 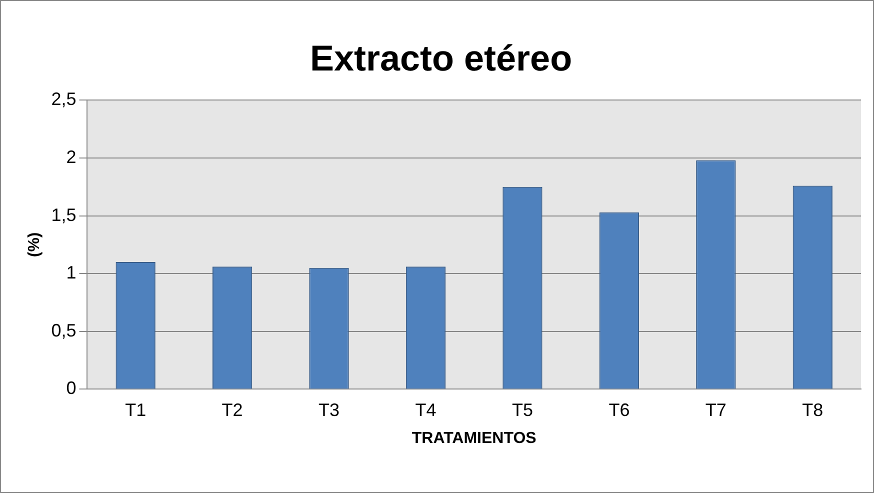 What do you see at coordinates (441, 58) in the screenshot?
I see `chart-title: Extracto etéreo` at bounding box center [441, 58].